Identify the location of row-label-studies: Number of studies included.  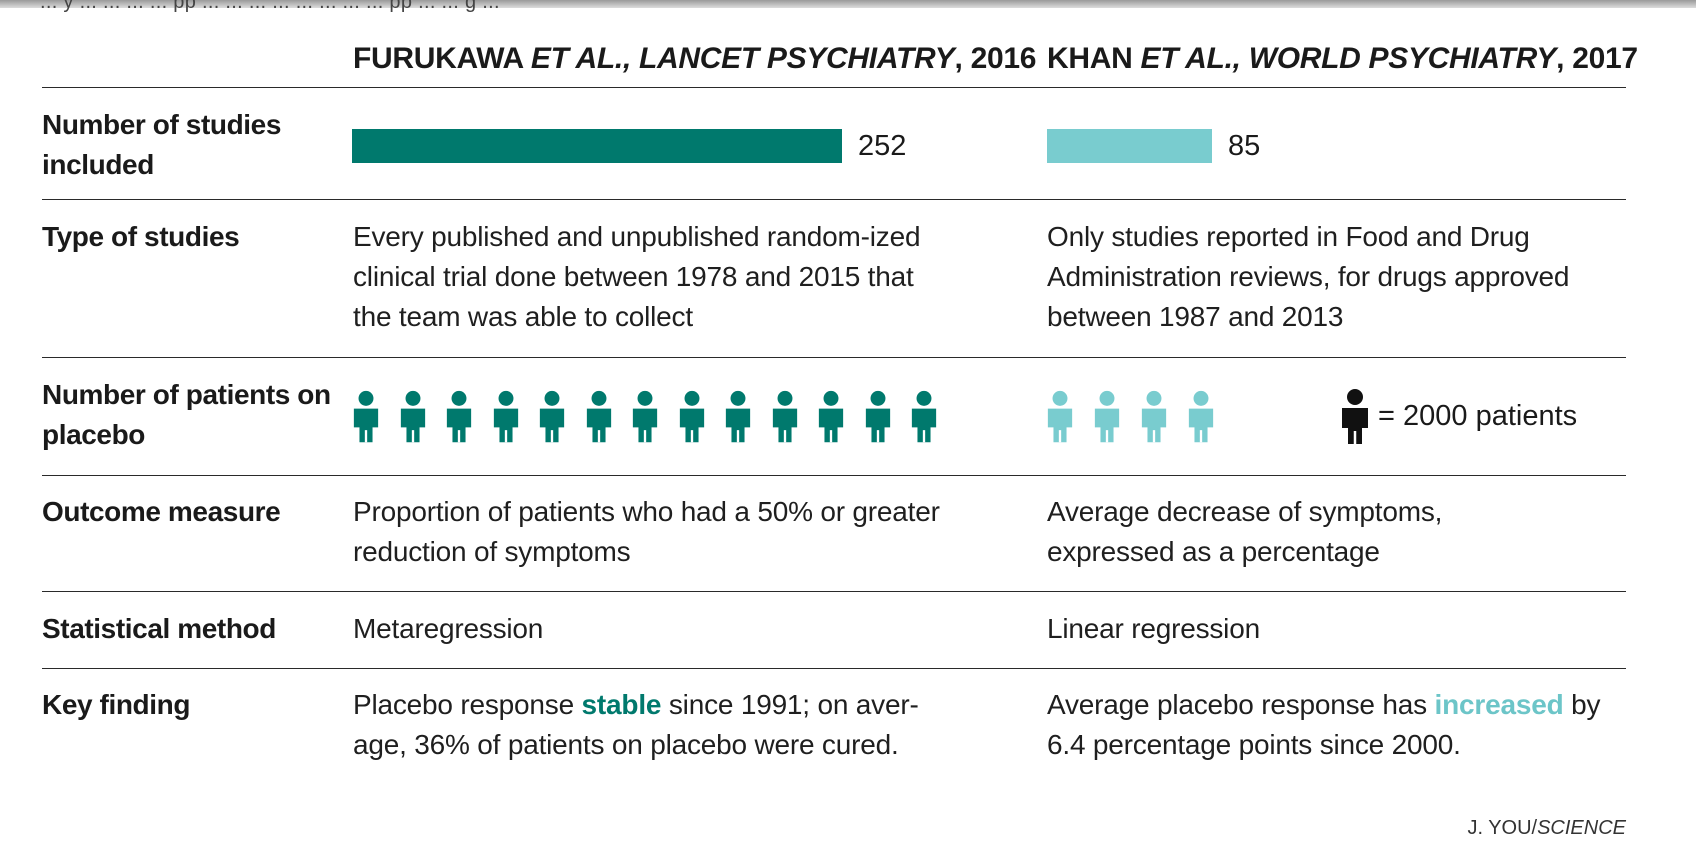
(162, 144).